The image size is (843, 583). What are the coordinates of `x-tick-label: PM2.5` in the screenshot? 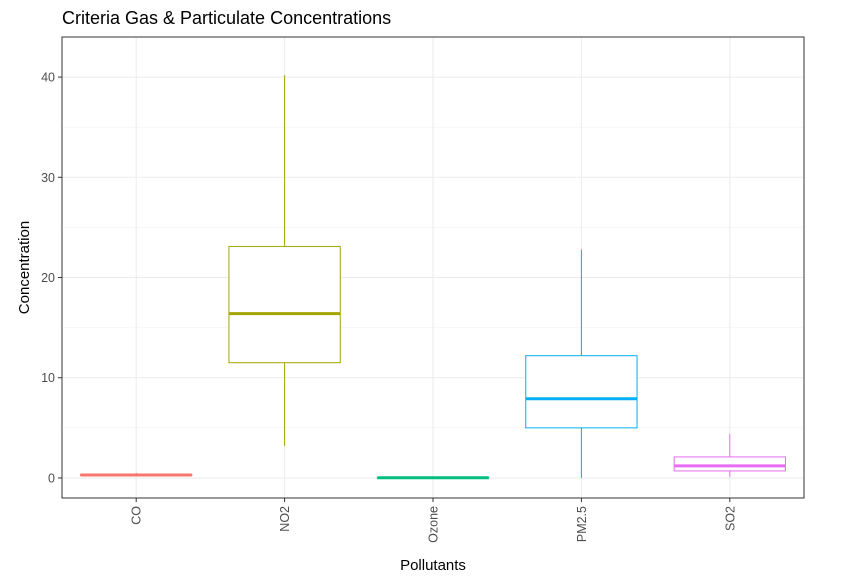 It's located at (582, 524).